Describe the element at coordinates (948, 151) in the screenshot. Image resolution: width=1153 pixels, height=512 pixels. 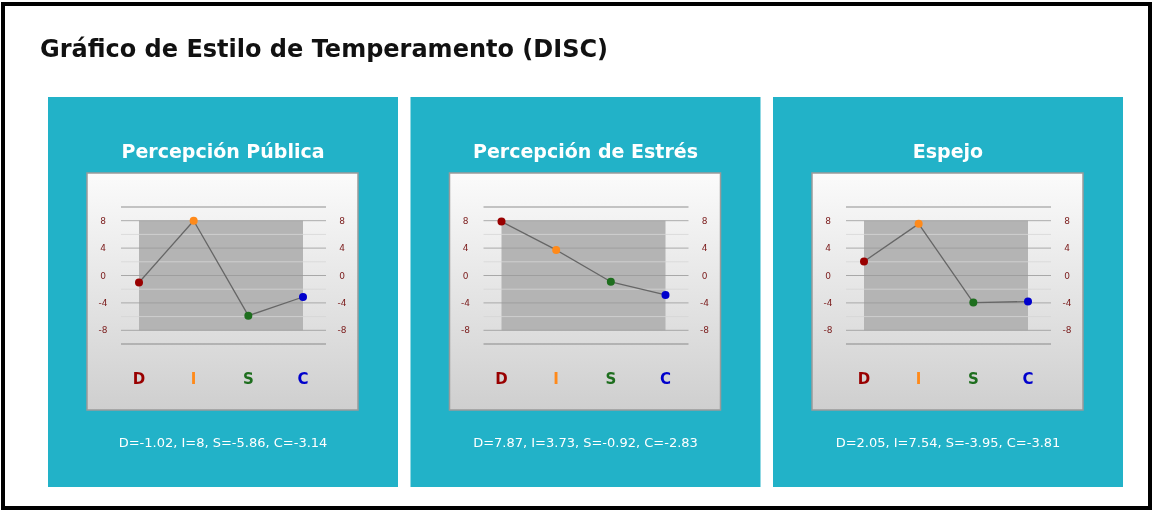
I see `chart-title: Espejo` at that location.